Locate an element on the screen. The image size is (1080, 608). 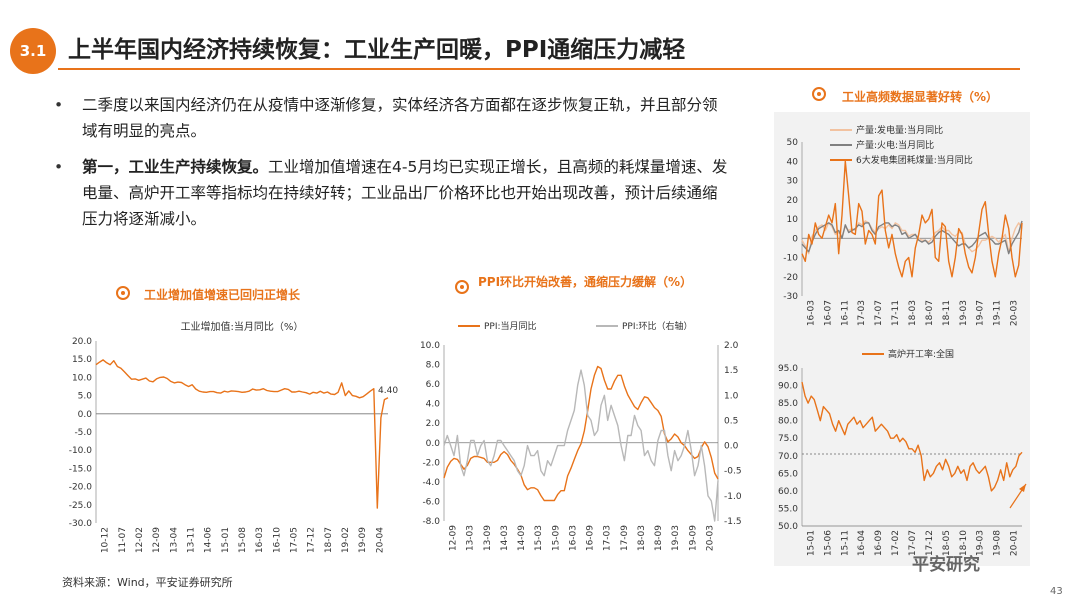
x-tick-label: 20-04 is located at coordinates (380, 540).